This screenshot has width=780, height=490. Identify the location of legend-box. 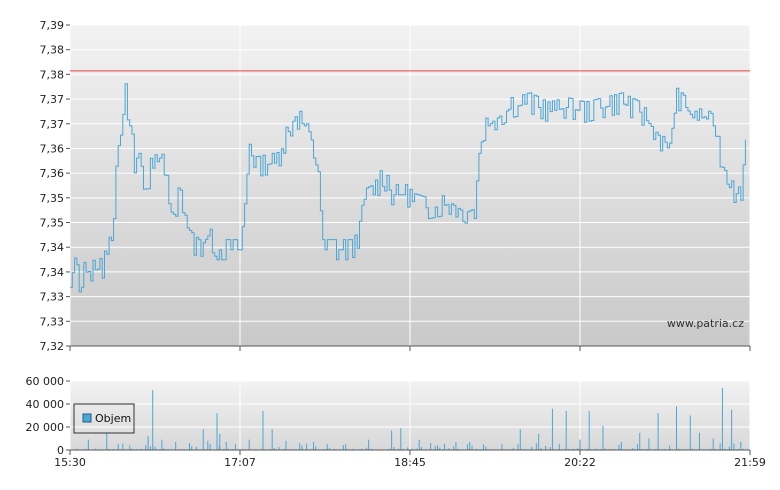
(104, 418).